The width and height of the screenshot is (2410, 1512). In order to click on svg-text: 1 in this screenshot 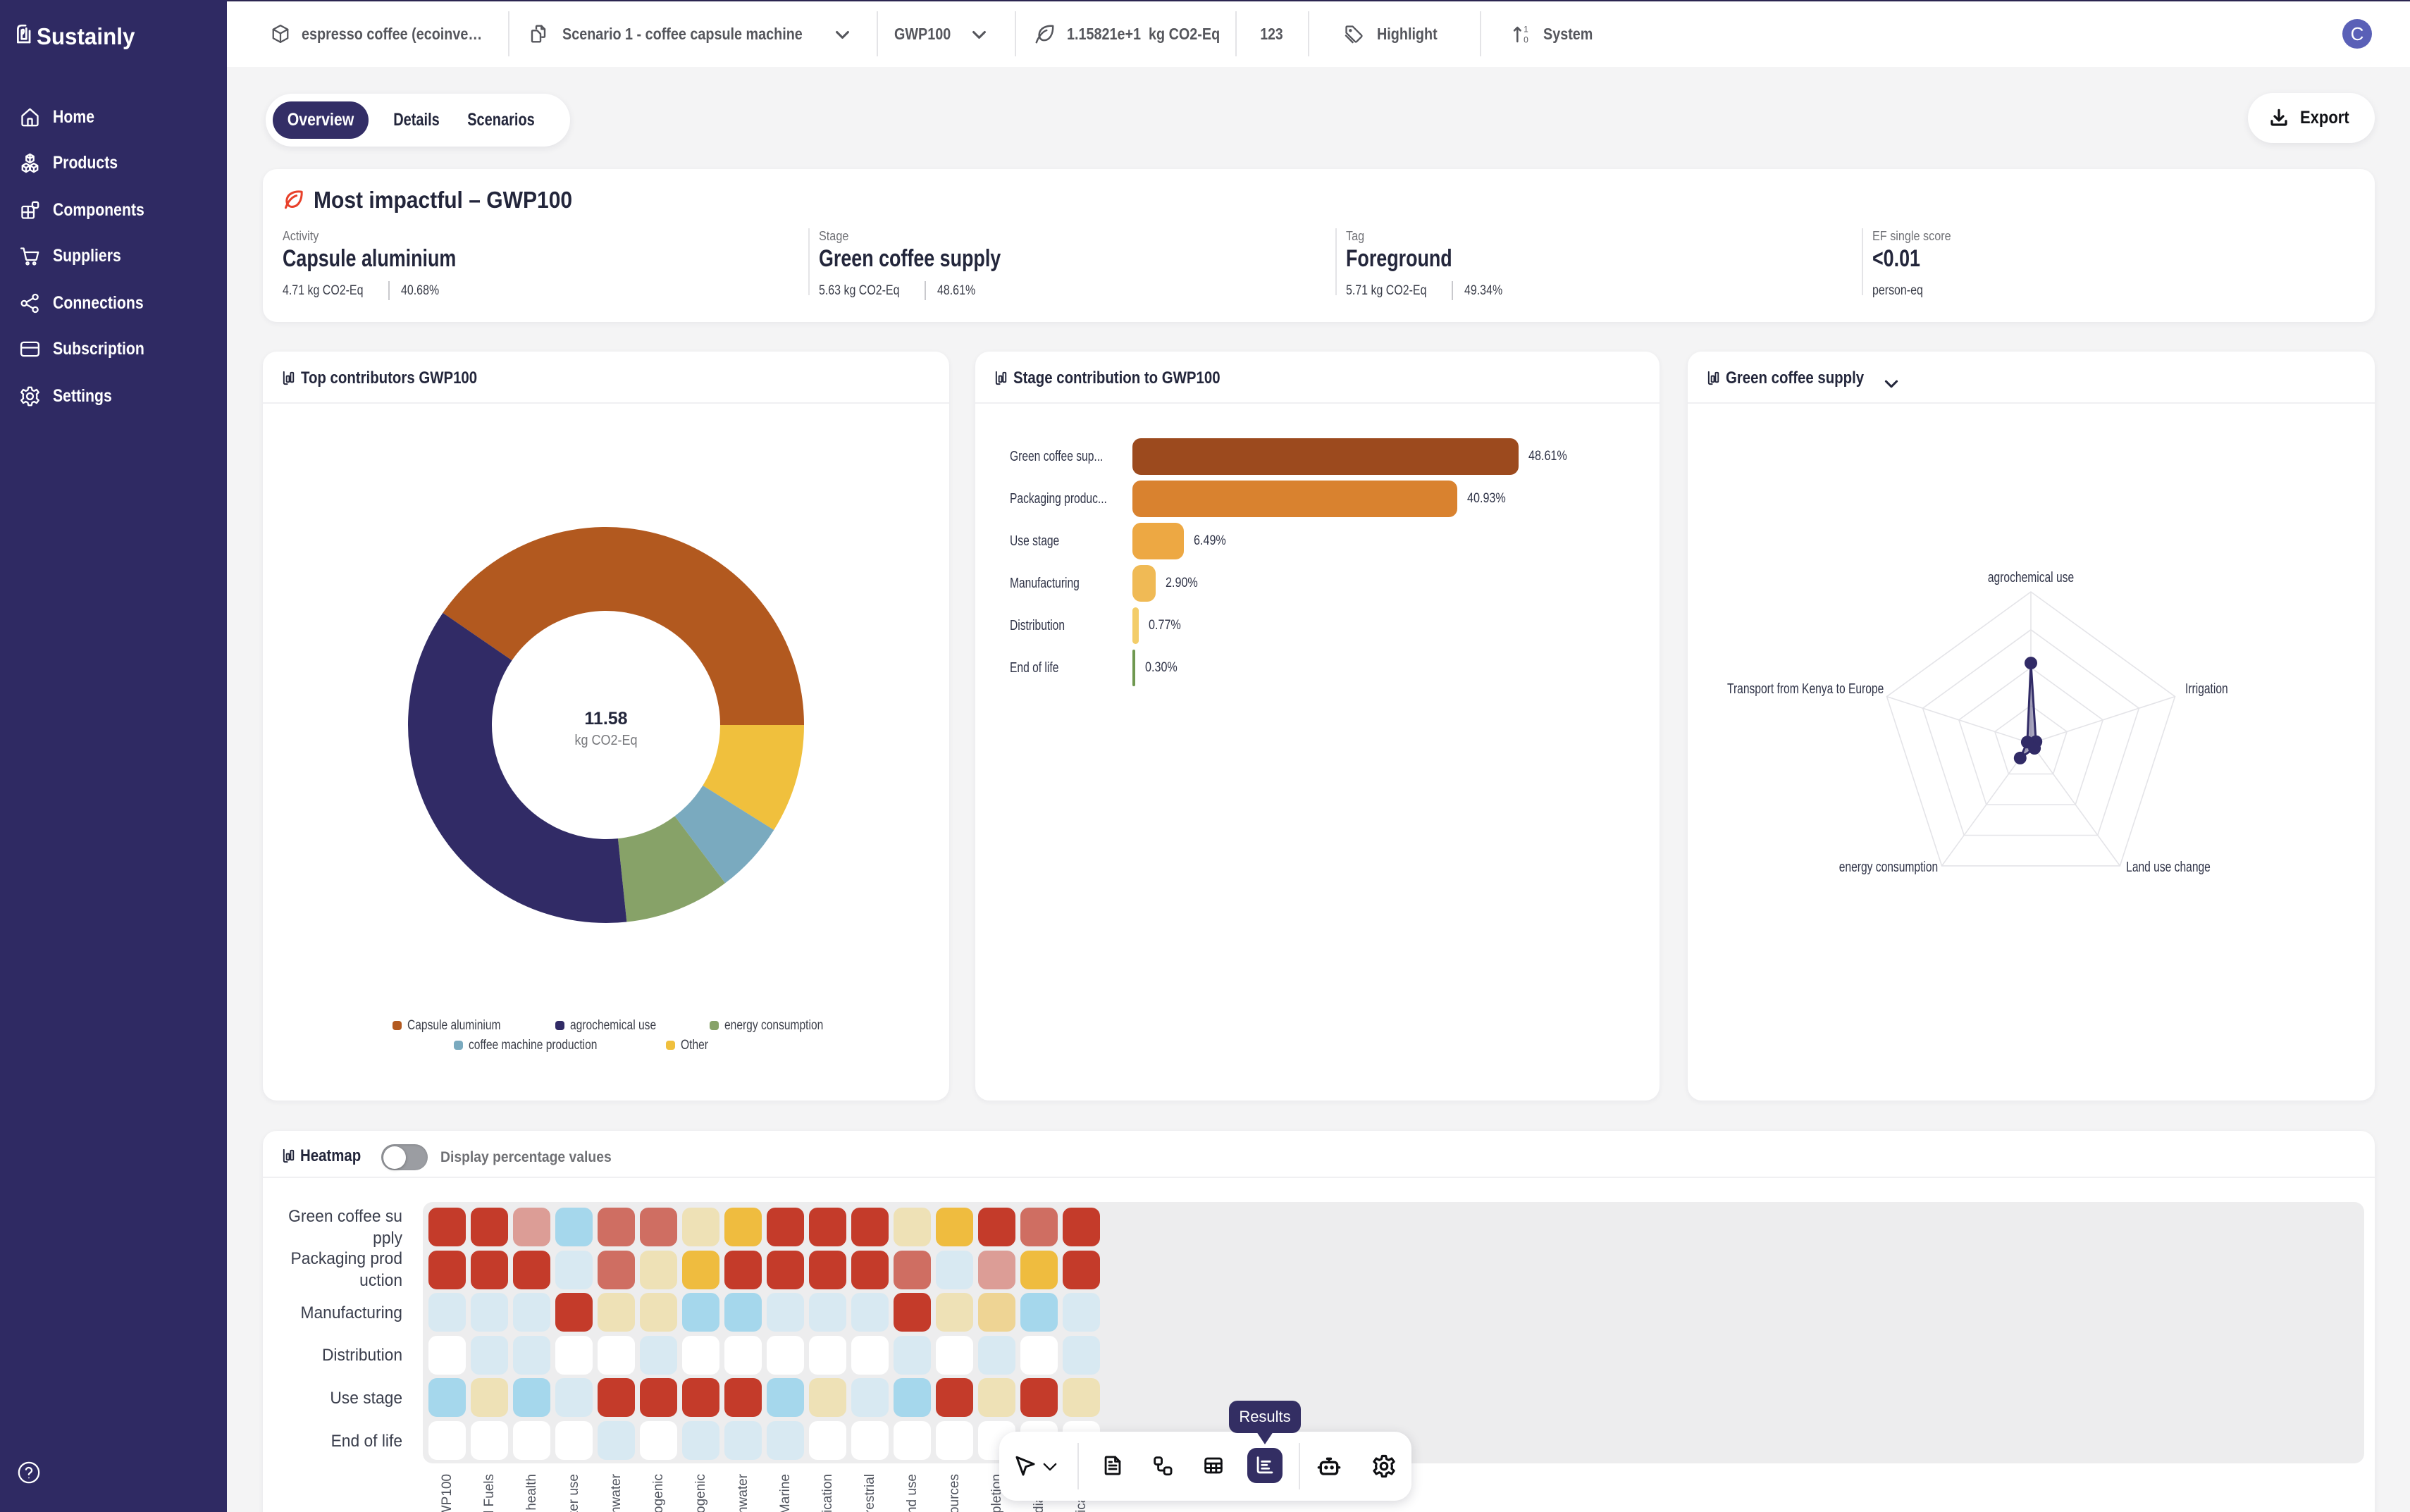, I will do `click(1526, 29)`.